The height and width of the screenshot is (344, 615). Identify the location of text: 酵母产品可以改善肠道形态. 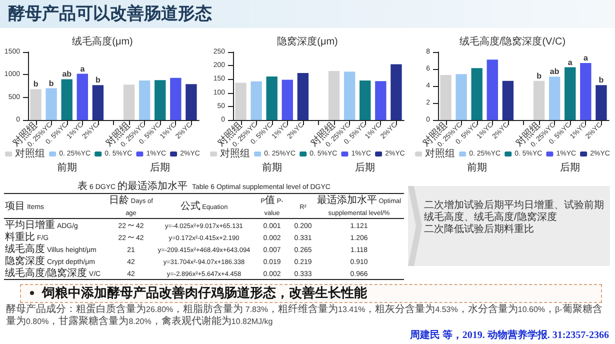
(110, 14).